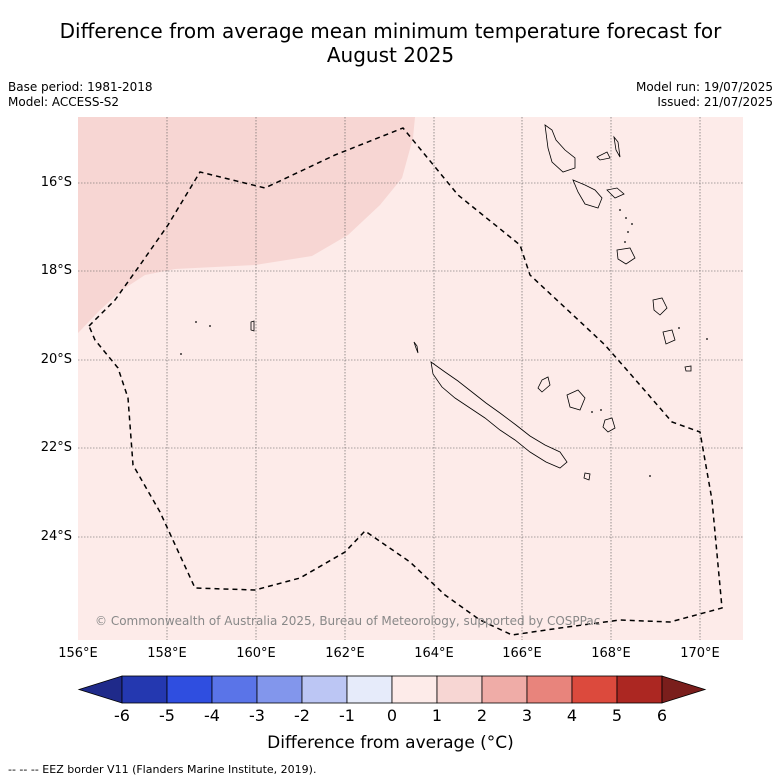 The image size is (781, 781). I want to click on issued-date: Issued: 21/07/2025, so click(715, 102).